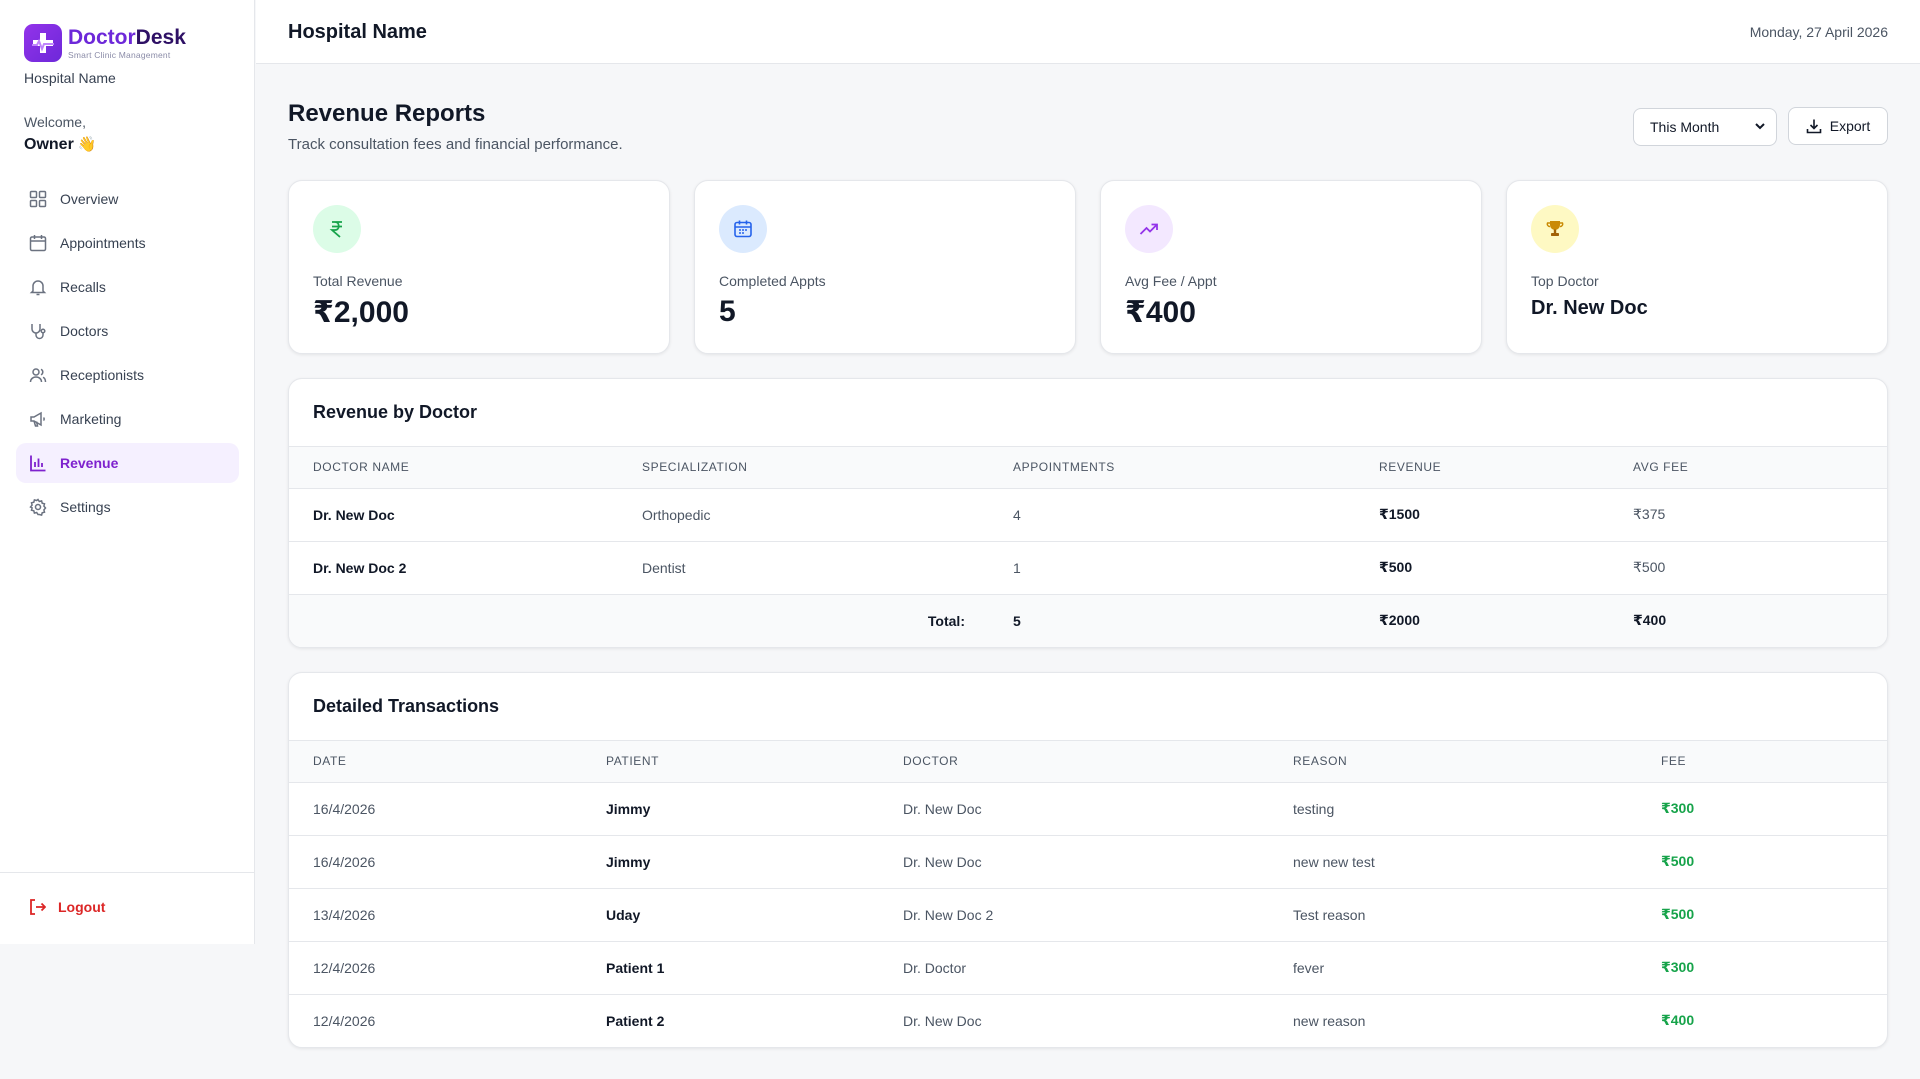 The image size is (1920, 1079). What do you see at coordinates (89, 199) in the screenshot?
I see `sidebar-item-label: Overview` at bounding box center [89, 199].